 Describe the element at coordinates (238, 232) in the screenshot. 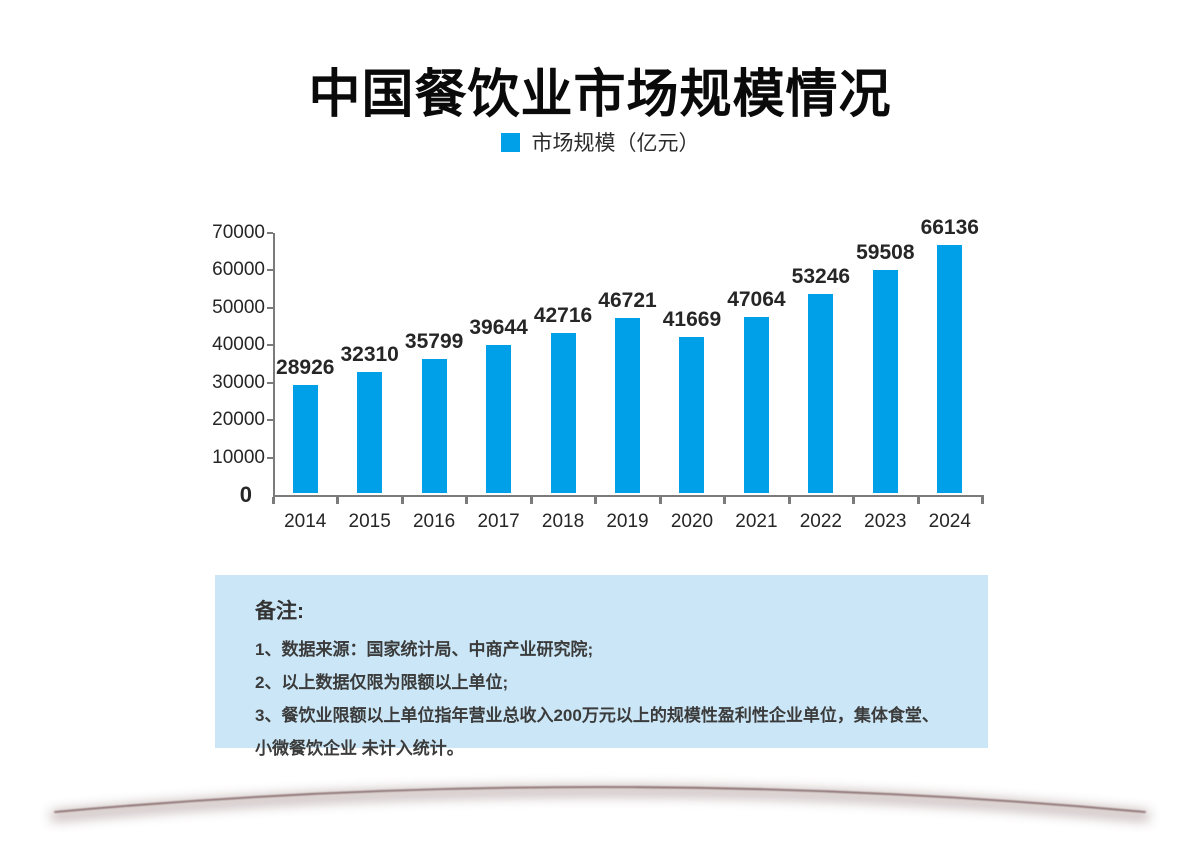

I see `y-axis-tick-label: 70000` at that location.